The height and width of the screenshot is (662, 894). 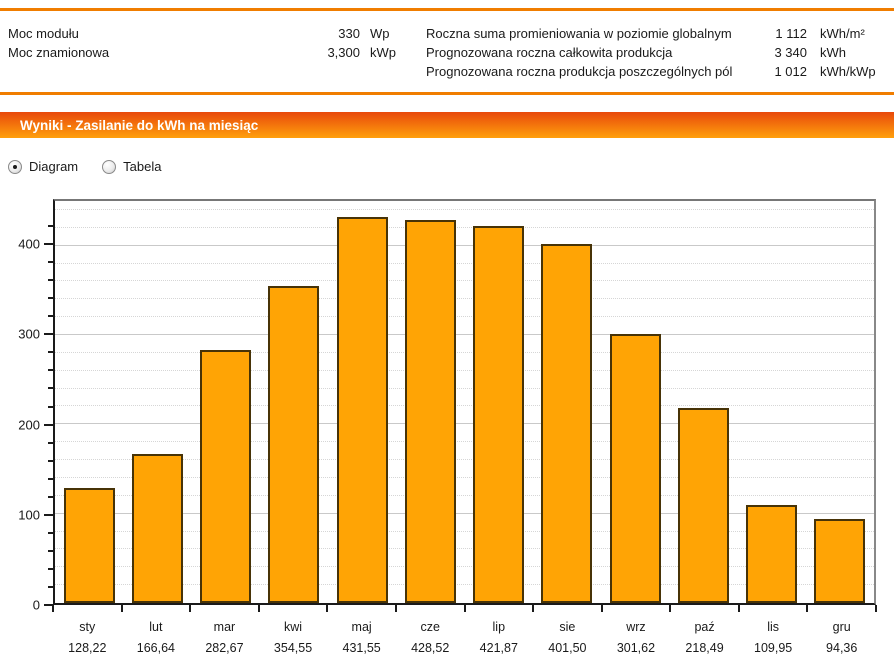 What do you see at coordinates (224, 627) in the screenshot?
I see `month-label: mar` at bounding box center [224, 627].